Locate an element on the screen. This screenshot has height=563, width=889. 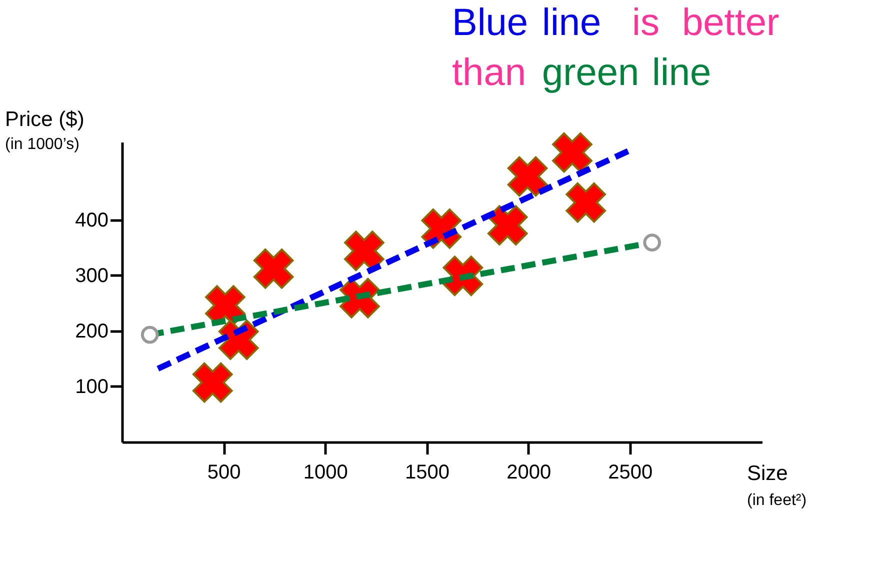
y-tick-label: 400 is located at coordinates (91, 220).